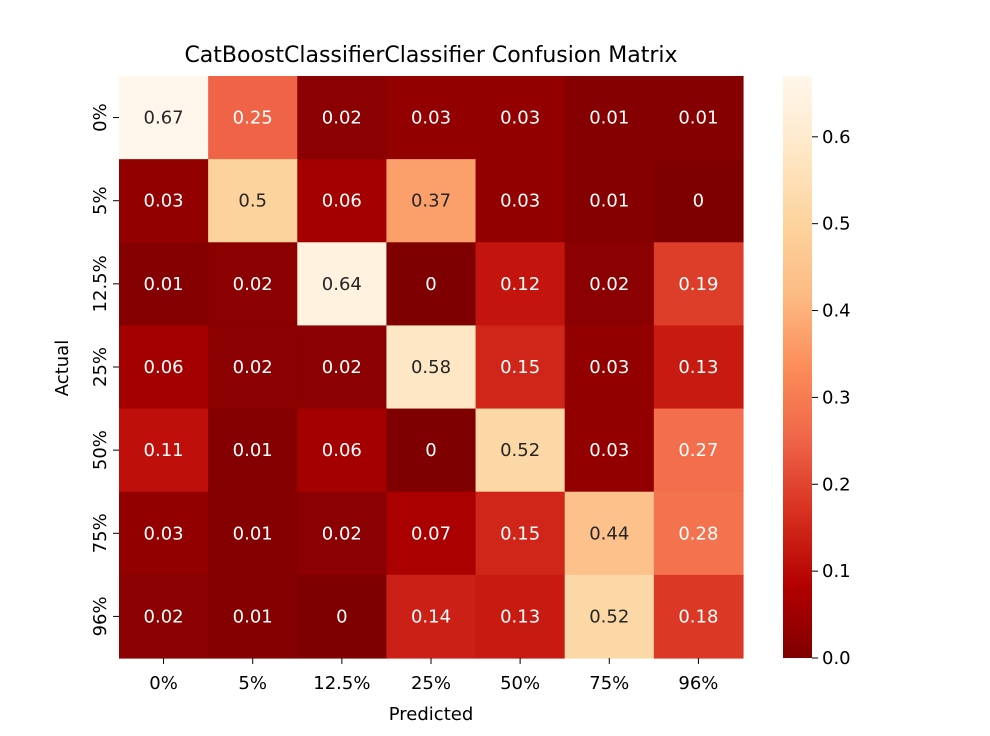 Image resolution: width=990 pixels, height=736 pixels. I want to click on x-tick-label: 12.5%, so click(341, 683).